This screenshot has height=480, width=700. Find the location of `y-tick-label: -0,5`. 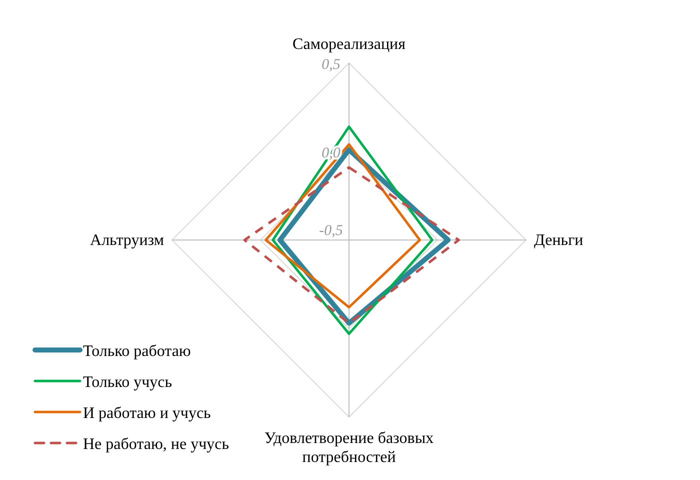

y-tick-label: -0,5 is located at coordinates (331, 231).